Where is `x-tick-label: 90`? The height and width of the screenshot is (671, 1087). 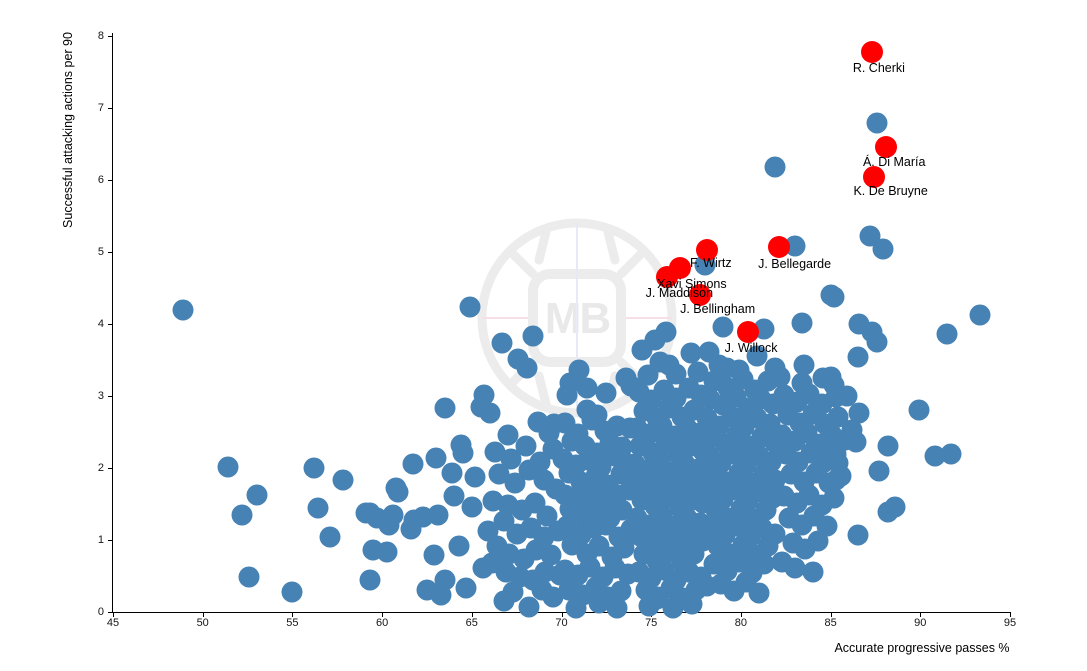 x-tick-label: 90 is located at coordinates (920, 623).